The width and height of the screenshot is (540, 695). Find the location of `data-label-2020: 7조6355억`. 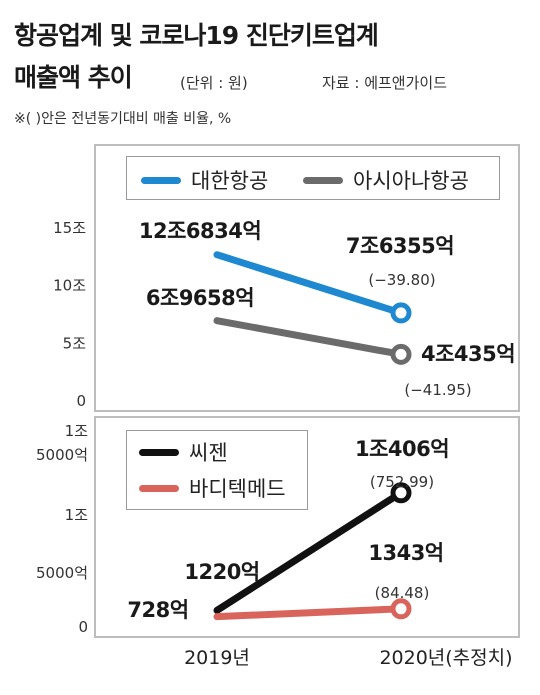

data-label-2020: 7조6355억 is located at coordinates (400, 246).